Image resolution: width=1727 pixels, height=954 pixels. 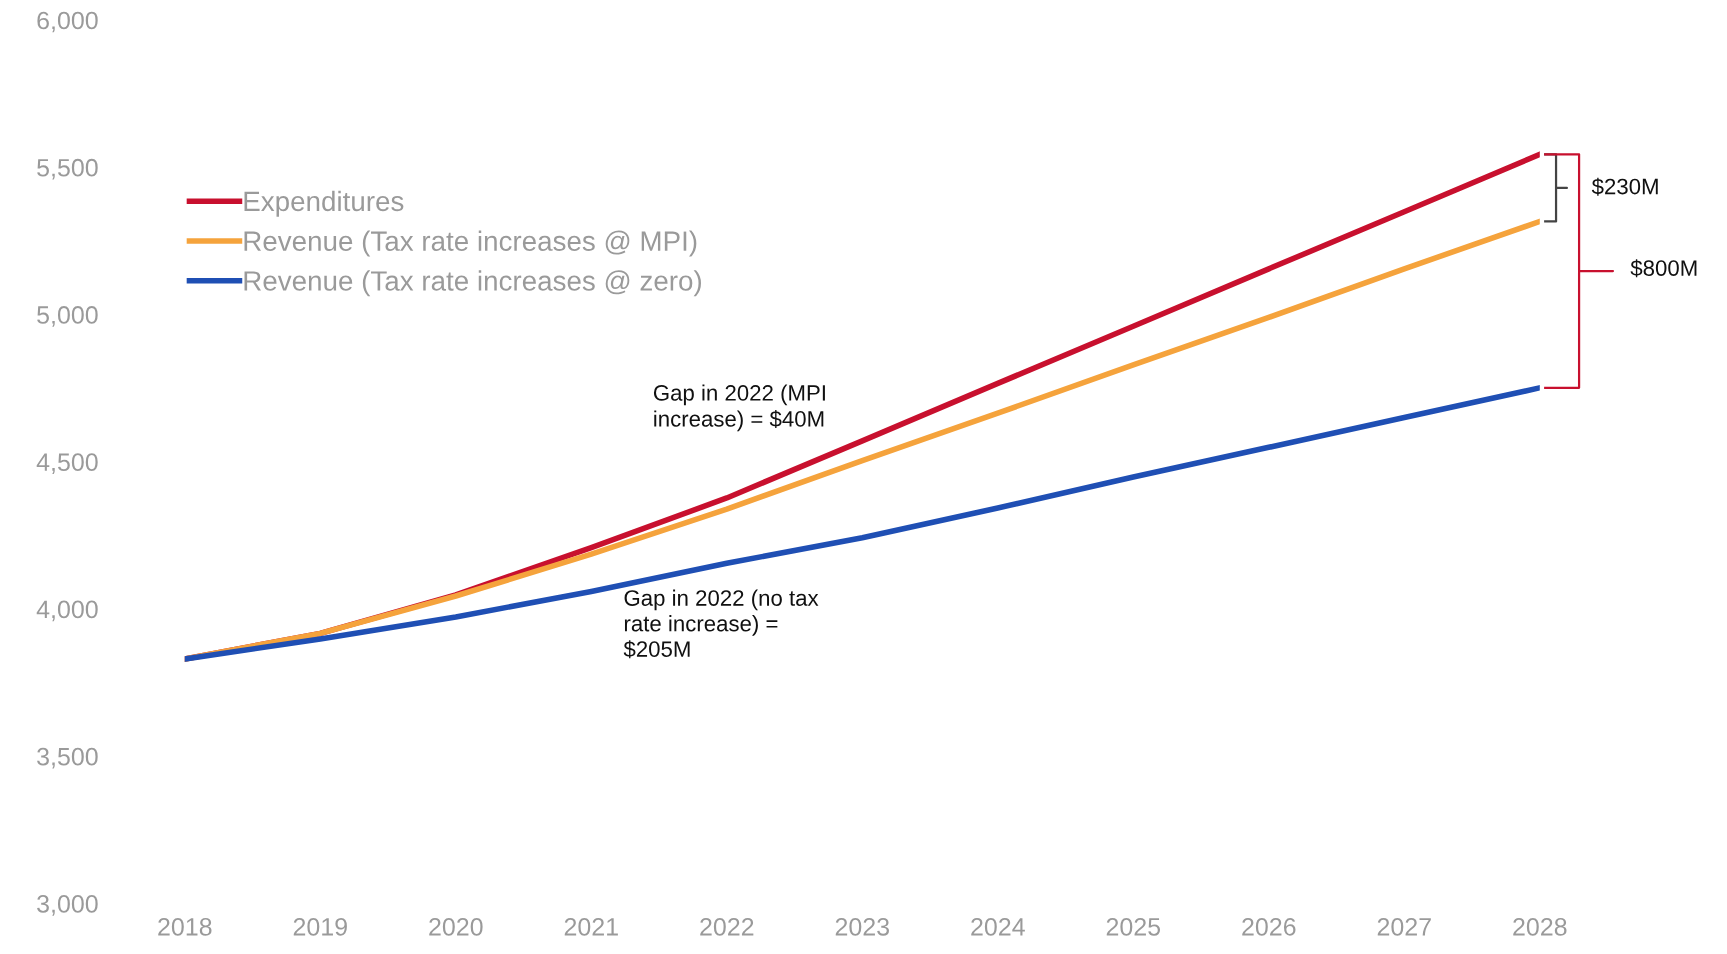 What do you see at coordinates (67, 316) in the screenshot?
I see `y-tick-label: 5,000` at bounding box center [67, 316].